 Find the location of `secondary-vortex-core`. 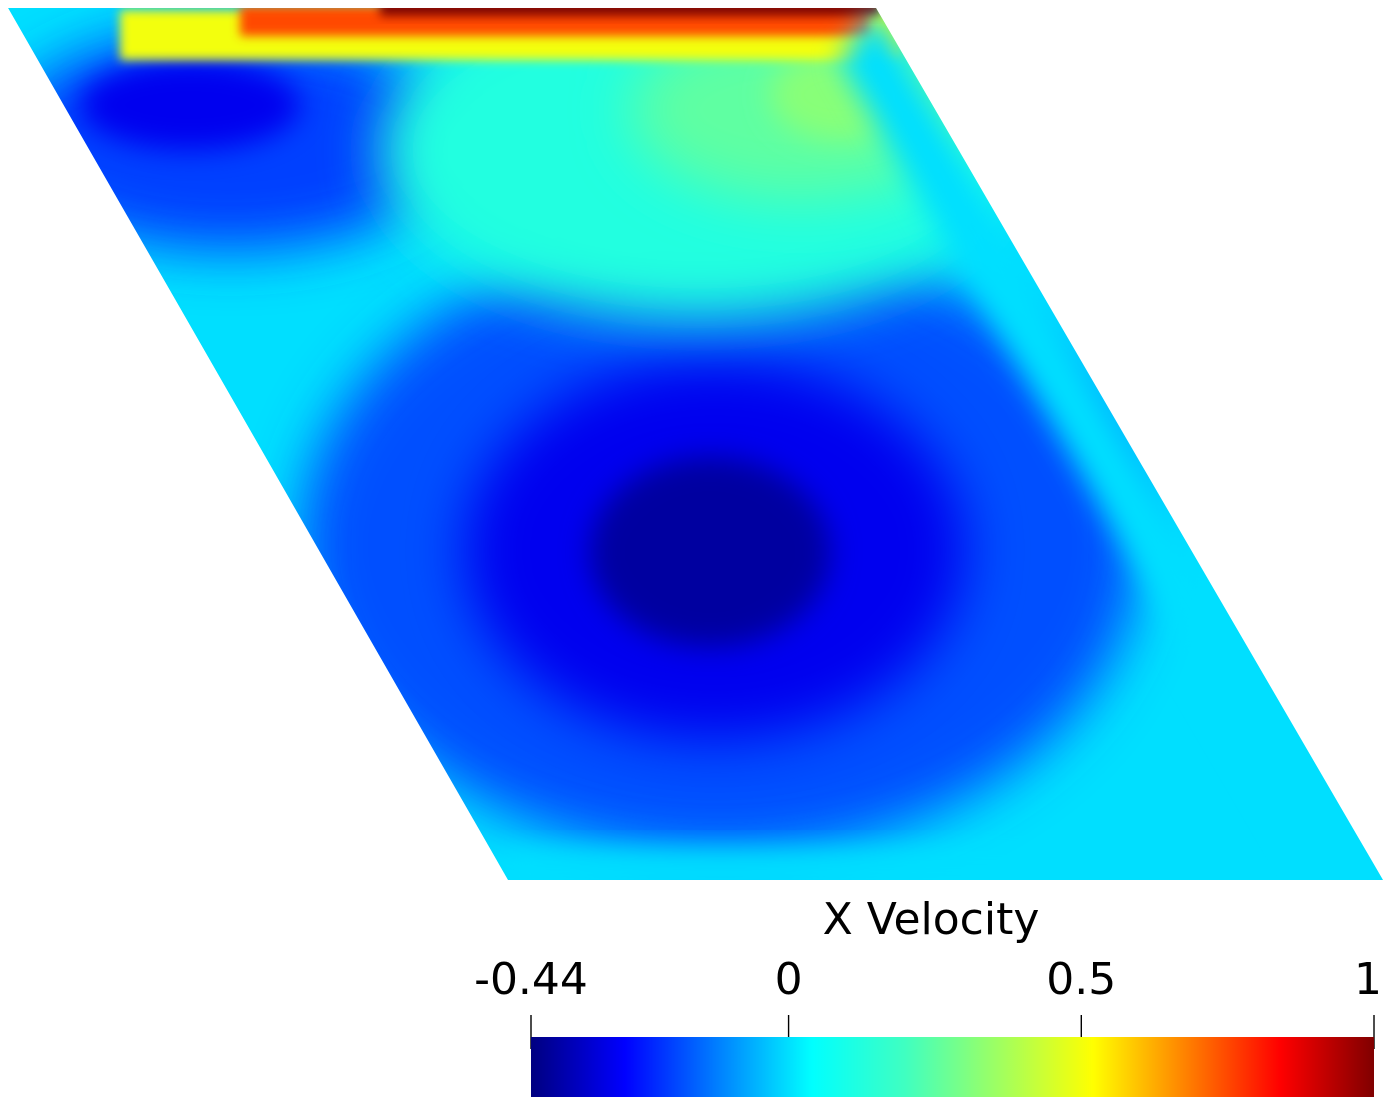

secondary-vortex-core is located at coordinates (190, 105).